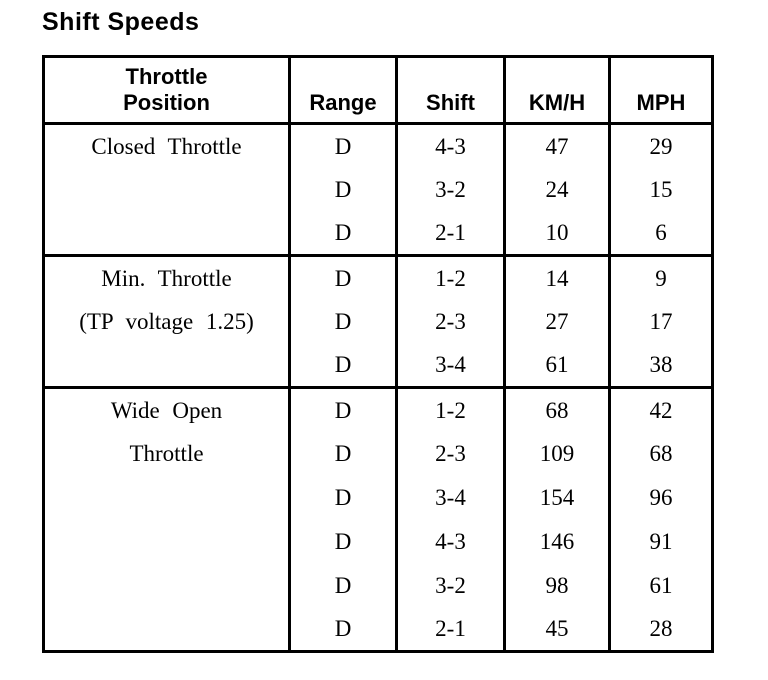 This screenshot has height=680, width=768. I want to click on cell-throttle-label: Closed Throttle, so click(166, 145).